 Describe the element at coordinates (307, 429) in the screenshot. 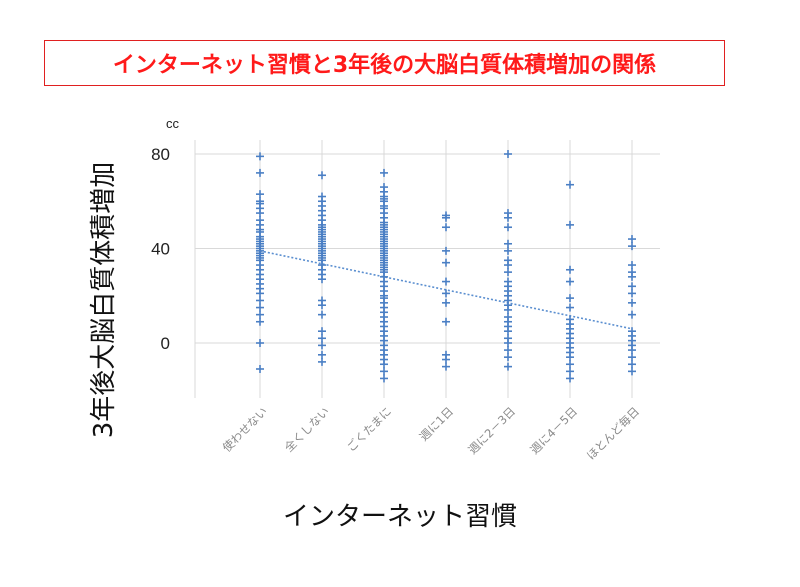

I see `x-category-label: 全くしない` at that location.